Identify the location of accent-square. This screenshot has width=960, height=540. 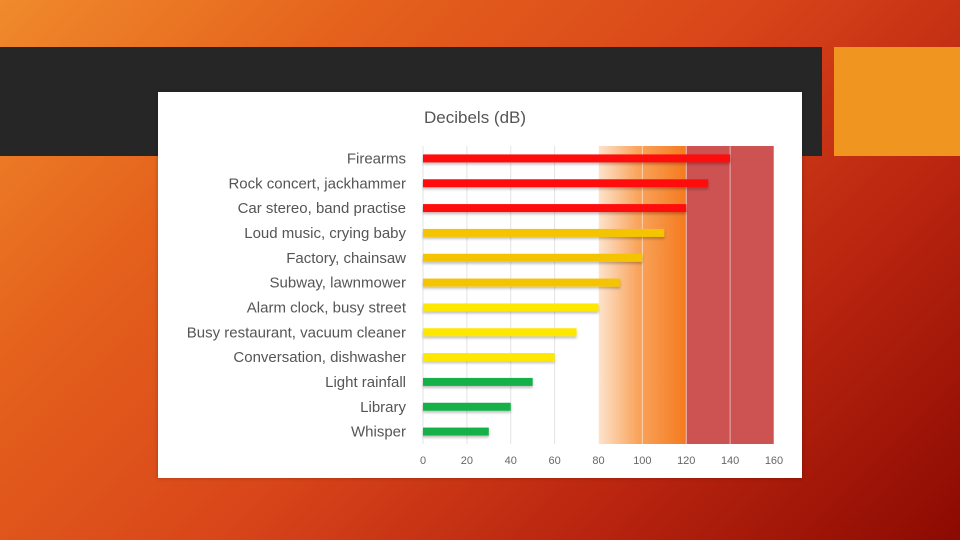
(897, 101).